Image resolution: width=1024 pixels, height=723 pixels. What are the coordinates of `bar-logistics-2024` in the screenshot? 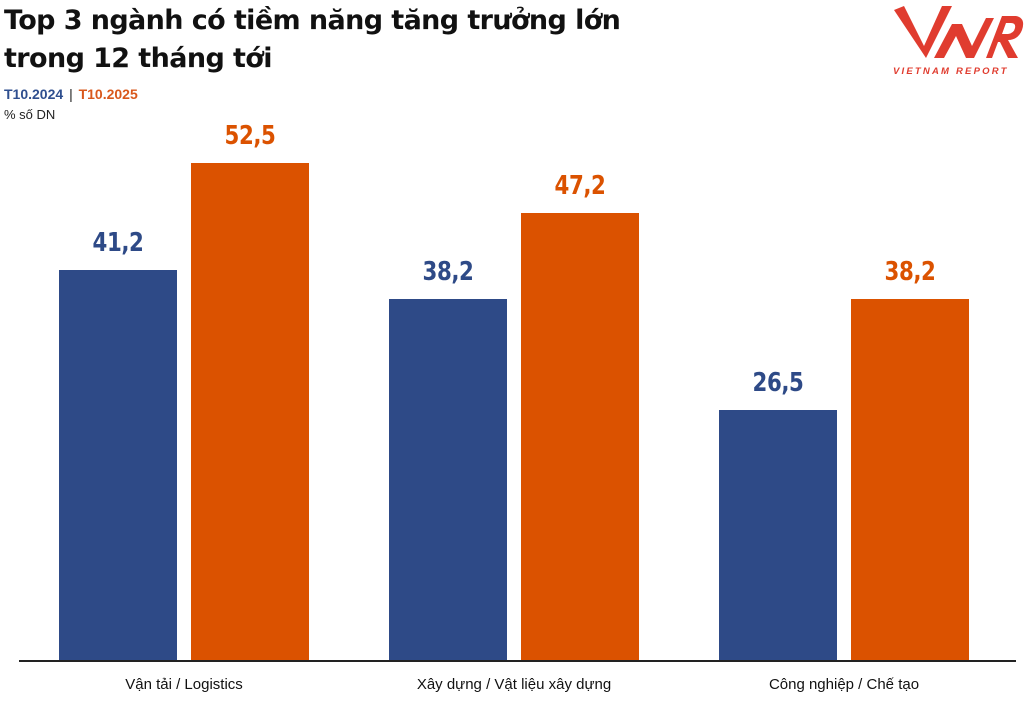 It's located at (118, 465).